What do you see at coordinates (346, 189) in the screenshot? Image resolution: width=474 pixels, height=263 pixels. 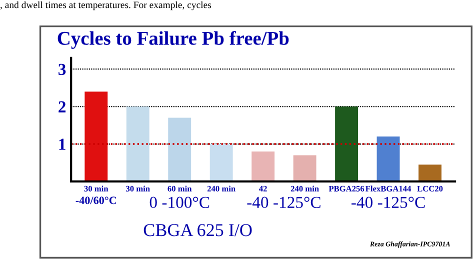 I see `x-tick-label: PBGA256` at bounding box center [346, 189].